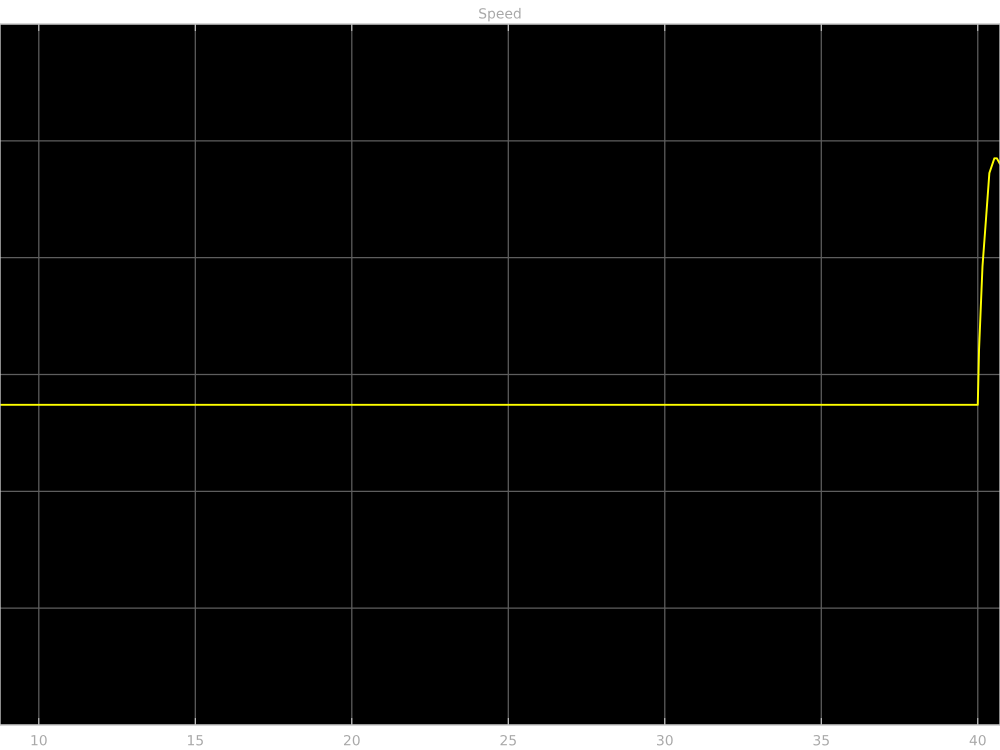 This screenshot has width=1000, height=750. What do you see at coordinates (352, 740) in the screenshot?
I see `x-tick-label: 20` at bounding box center [352, 740].